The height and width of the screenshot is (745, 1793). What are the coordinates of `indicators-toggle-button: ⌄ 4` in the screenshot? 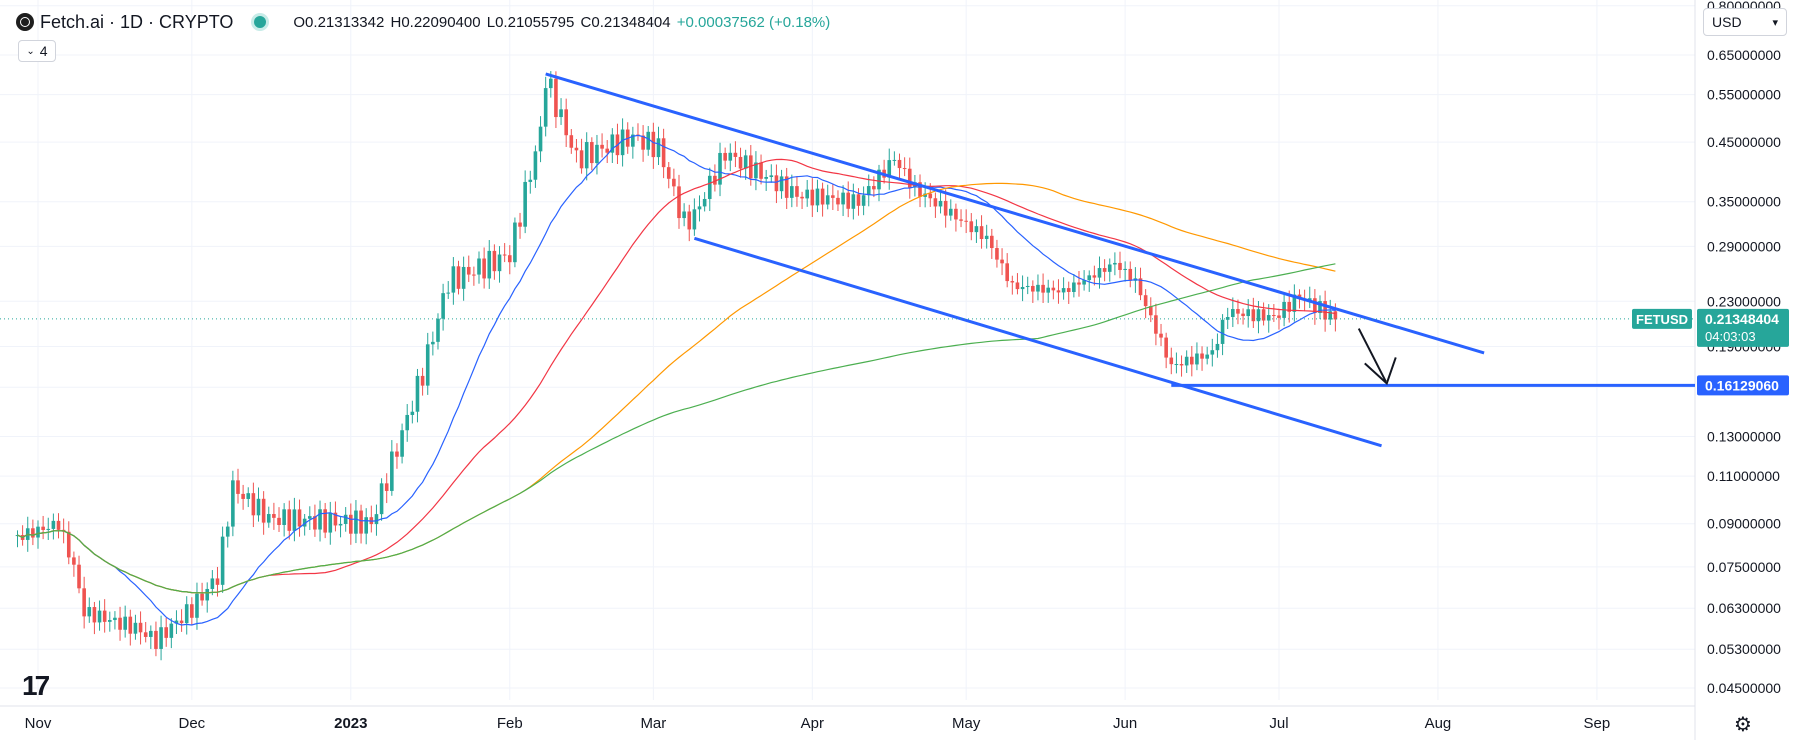 It's located at (37, 51).